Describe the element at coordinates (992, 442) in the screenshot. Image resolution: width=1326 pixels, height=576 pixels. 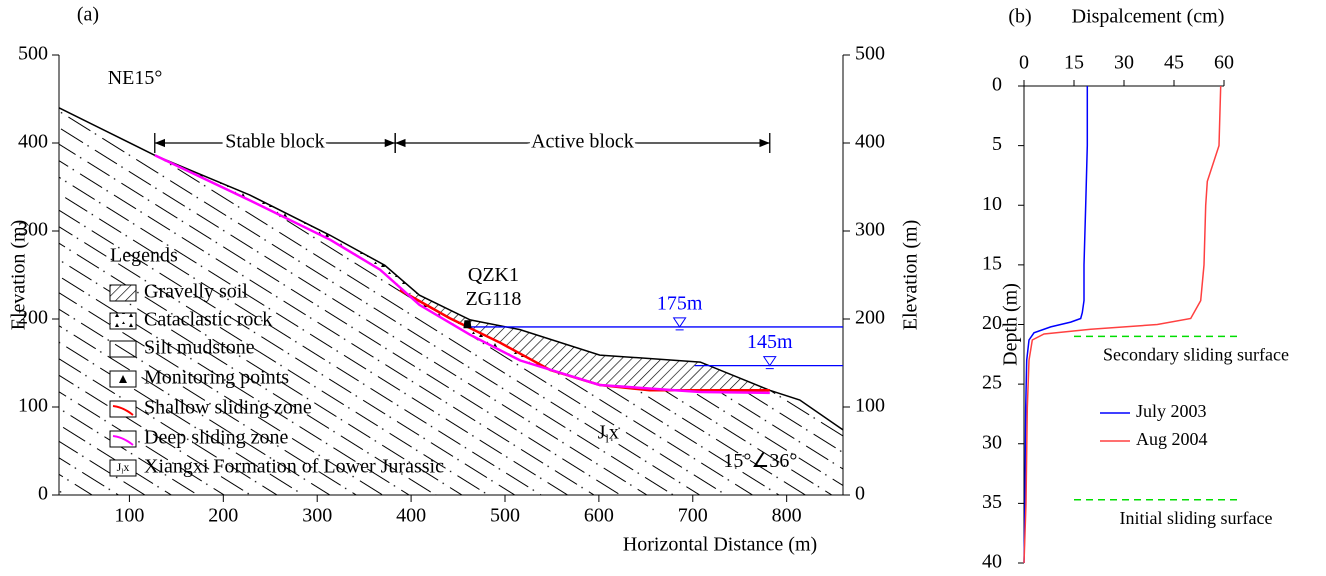
I see `y-tick-label: 30` at that location.